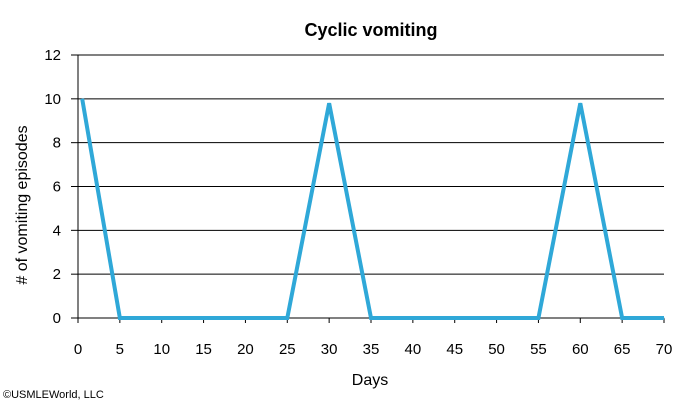  What do you see at coordinates (370, 30) in the screenshot?
I see `chart-title: Cyclic vomiting` at bounding box center [370, 30].